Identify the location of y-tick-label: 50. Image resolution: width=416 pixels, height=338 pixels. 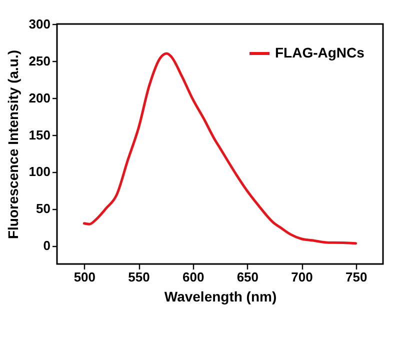
(43, 208).